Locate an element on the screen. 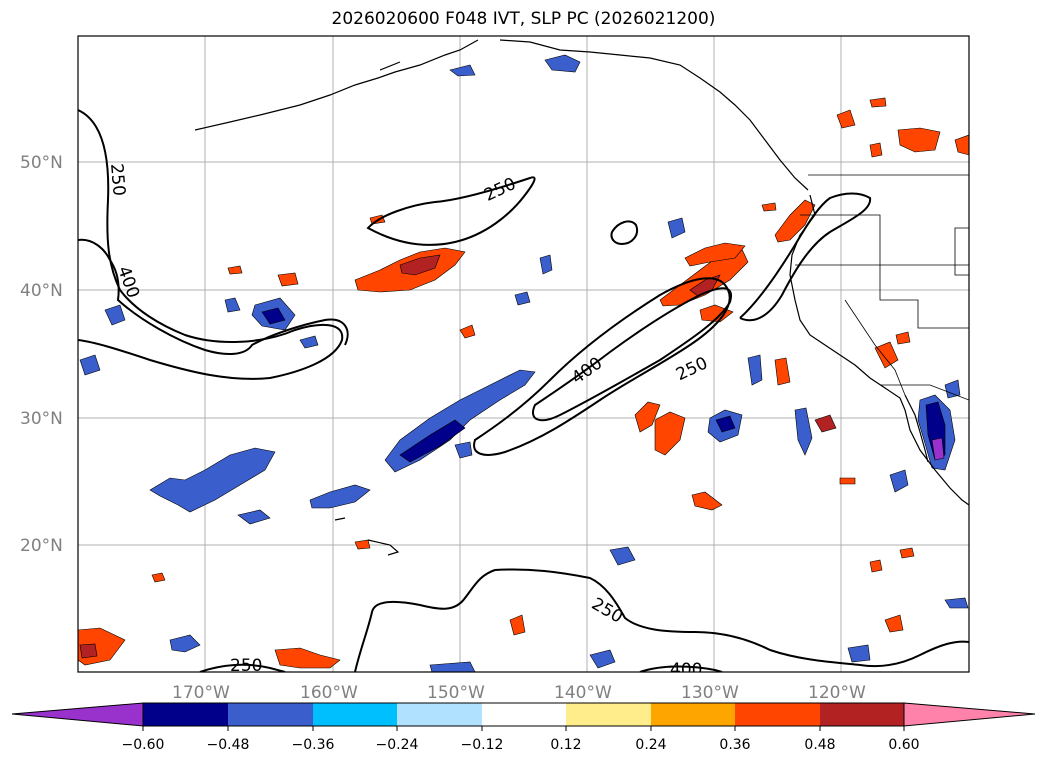 This screenshot has height=765, width=1047. map-title: 2026020600 F048 IVT, SLP PC (2026021200) is located at coordinates (523, 19).